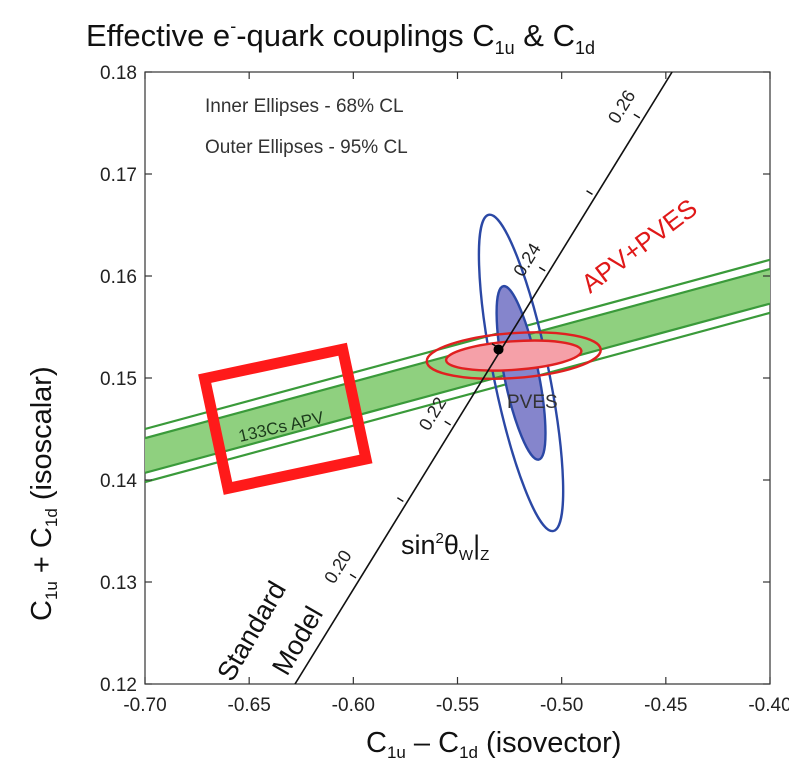 The width and height of the screenshot is (789, 762). What do you see at coordinates (340, 37) in the screenshot?
I see `chart-title: Effective e--quark couplings C1u & C1d` at bounding box center [340, 37].